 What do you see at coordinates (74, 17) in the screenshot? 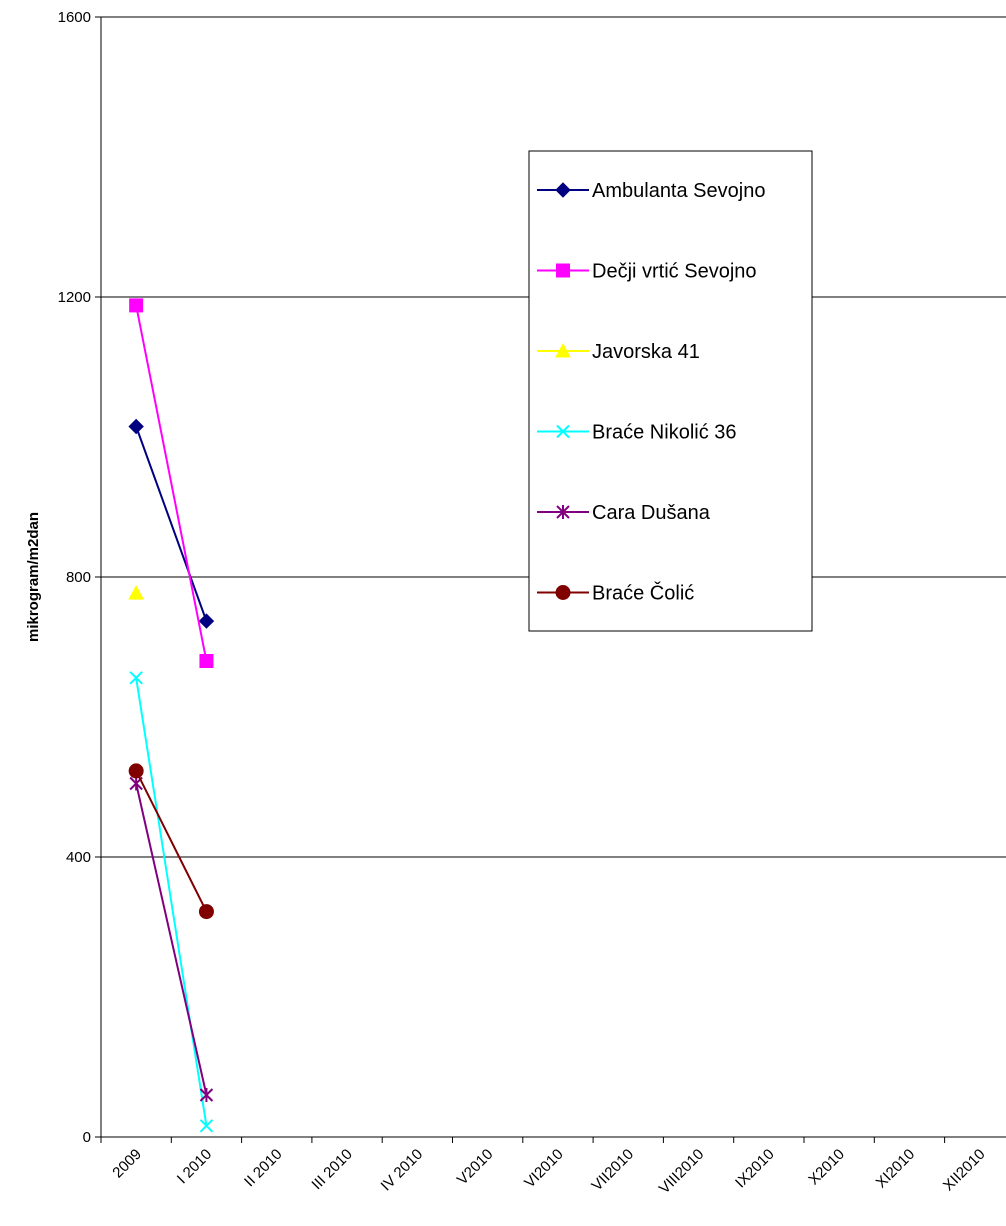
I see `y-tick-label: 1600` at bounding box center [74, 17].